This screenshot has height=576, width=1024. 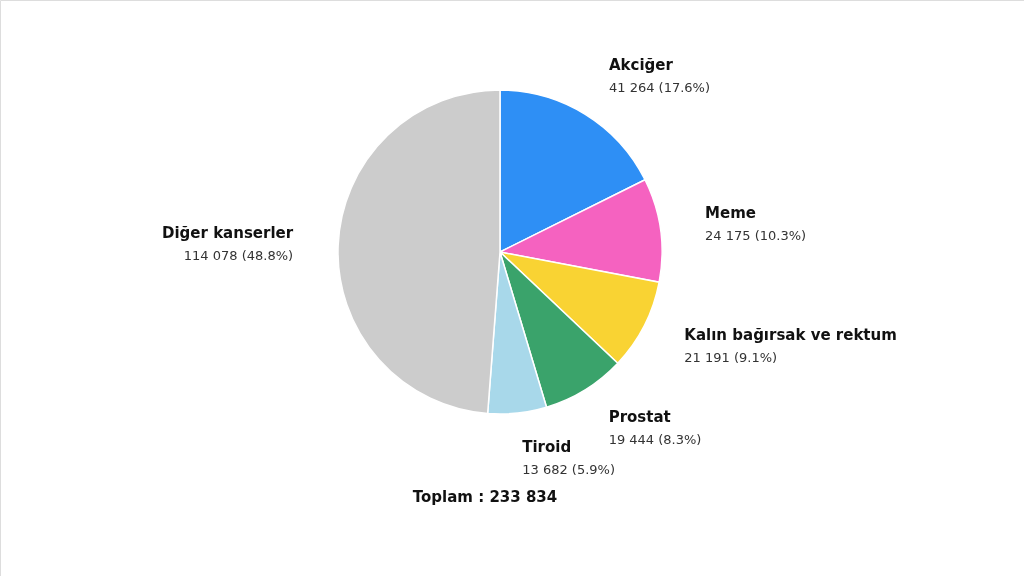 What do you see at coordinates (655, 440) in the screenshot?
I see `data-label: 19 444 (8.3%)` at bounding box center [655, 440].